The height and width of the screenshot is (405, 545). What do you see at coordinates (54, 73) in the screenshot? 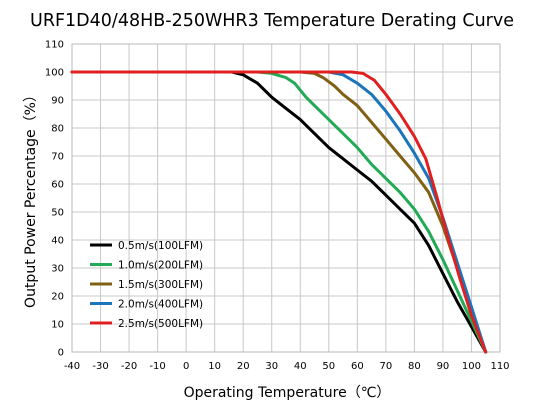
I see `y-tick-label: 100` at bounding box center [54, 73].